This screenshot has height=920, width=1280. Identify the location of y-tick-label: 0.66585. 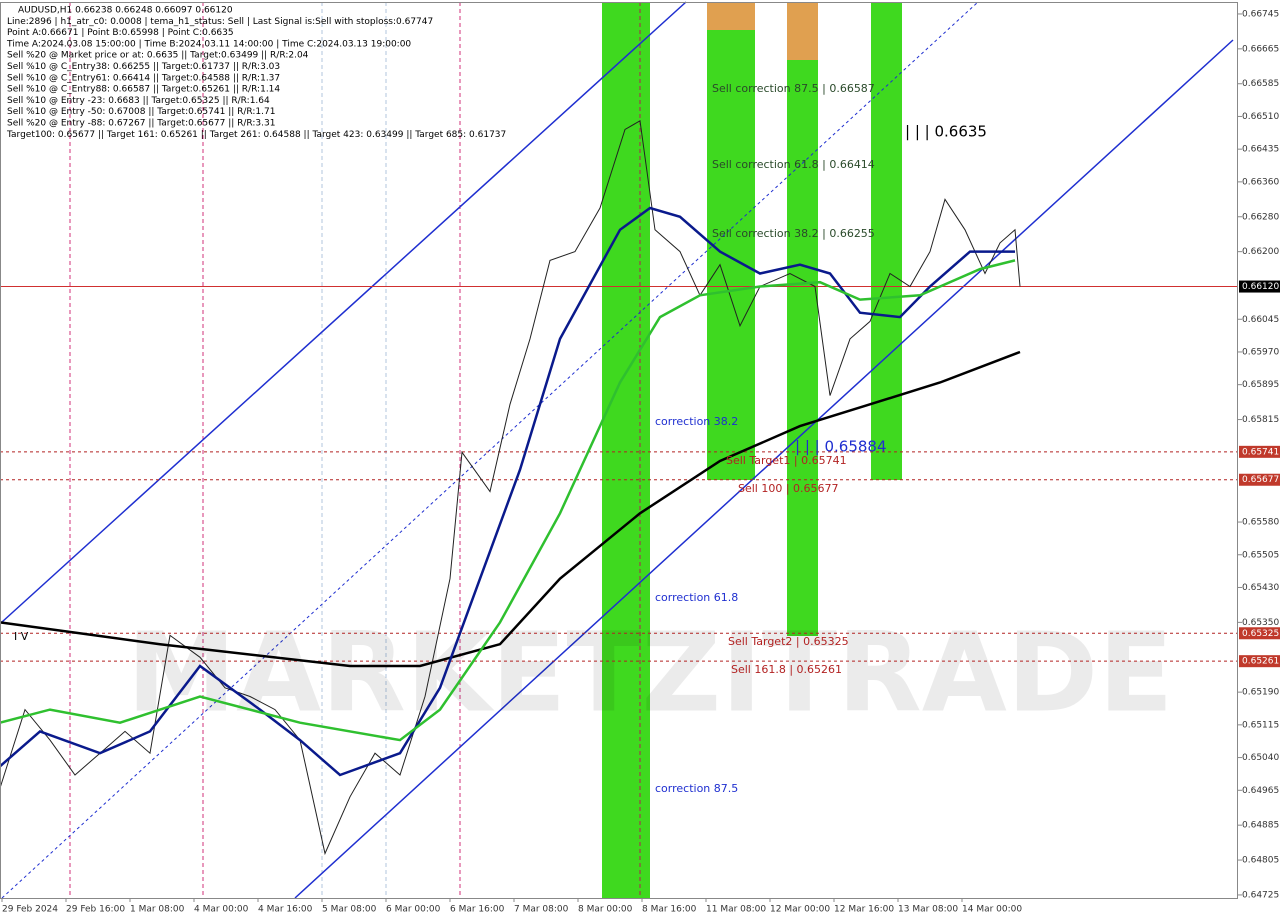
(1260, 84).